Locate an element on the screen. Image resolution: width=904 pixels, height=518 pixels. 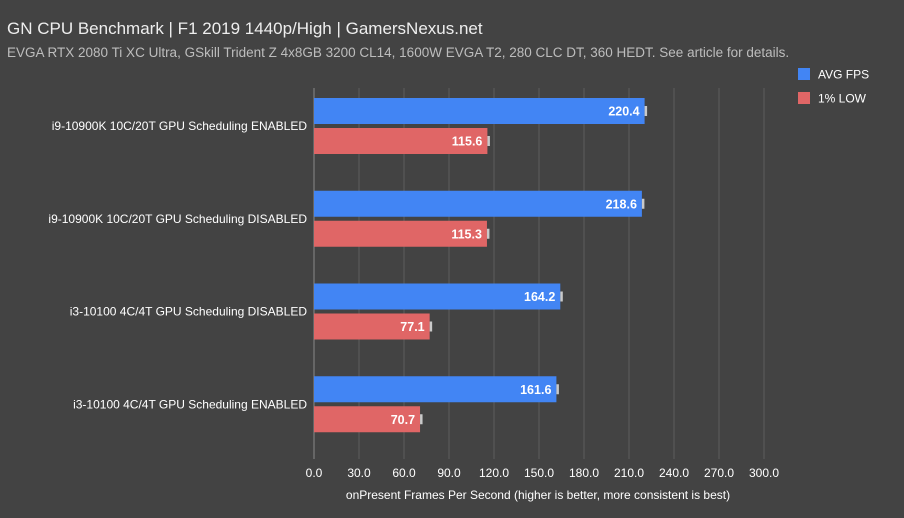
category-label: i3-10100 4C/4T GPU Scheduling DISABLED is located at coordinates (189, 312).